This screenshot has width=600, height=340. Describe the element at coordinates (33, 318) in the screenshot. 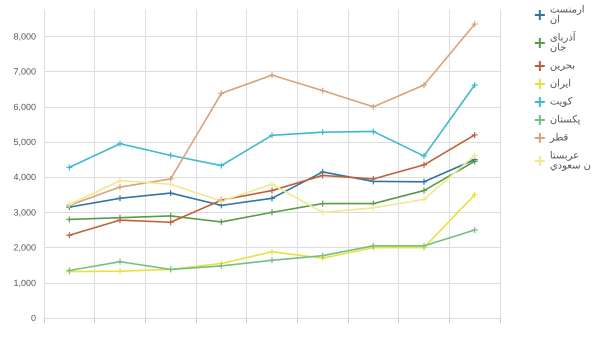

I see `y-tick-label: 0` at that location.